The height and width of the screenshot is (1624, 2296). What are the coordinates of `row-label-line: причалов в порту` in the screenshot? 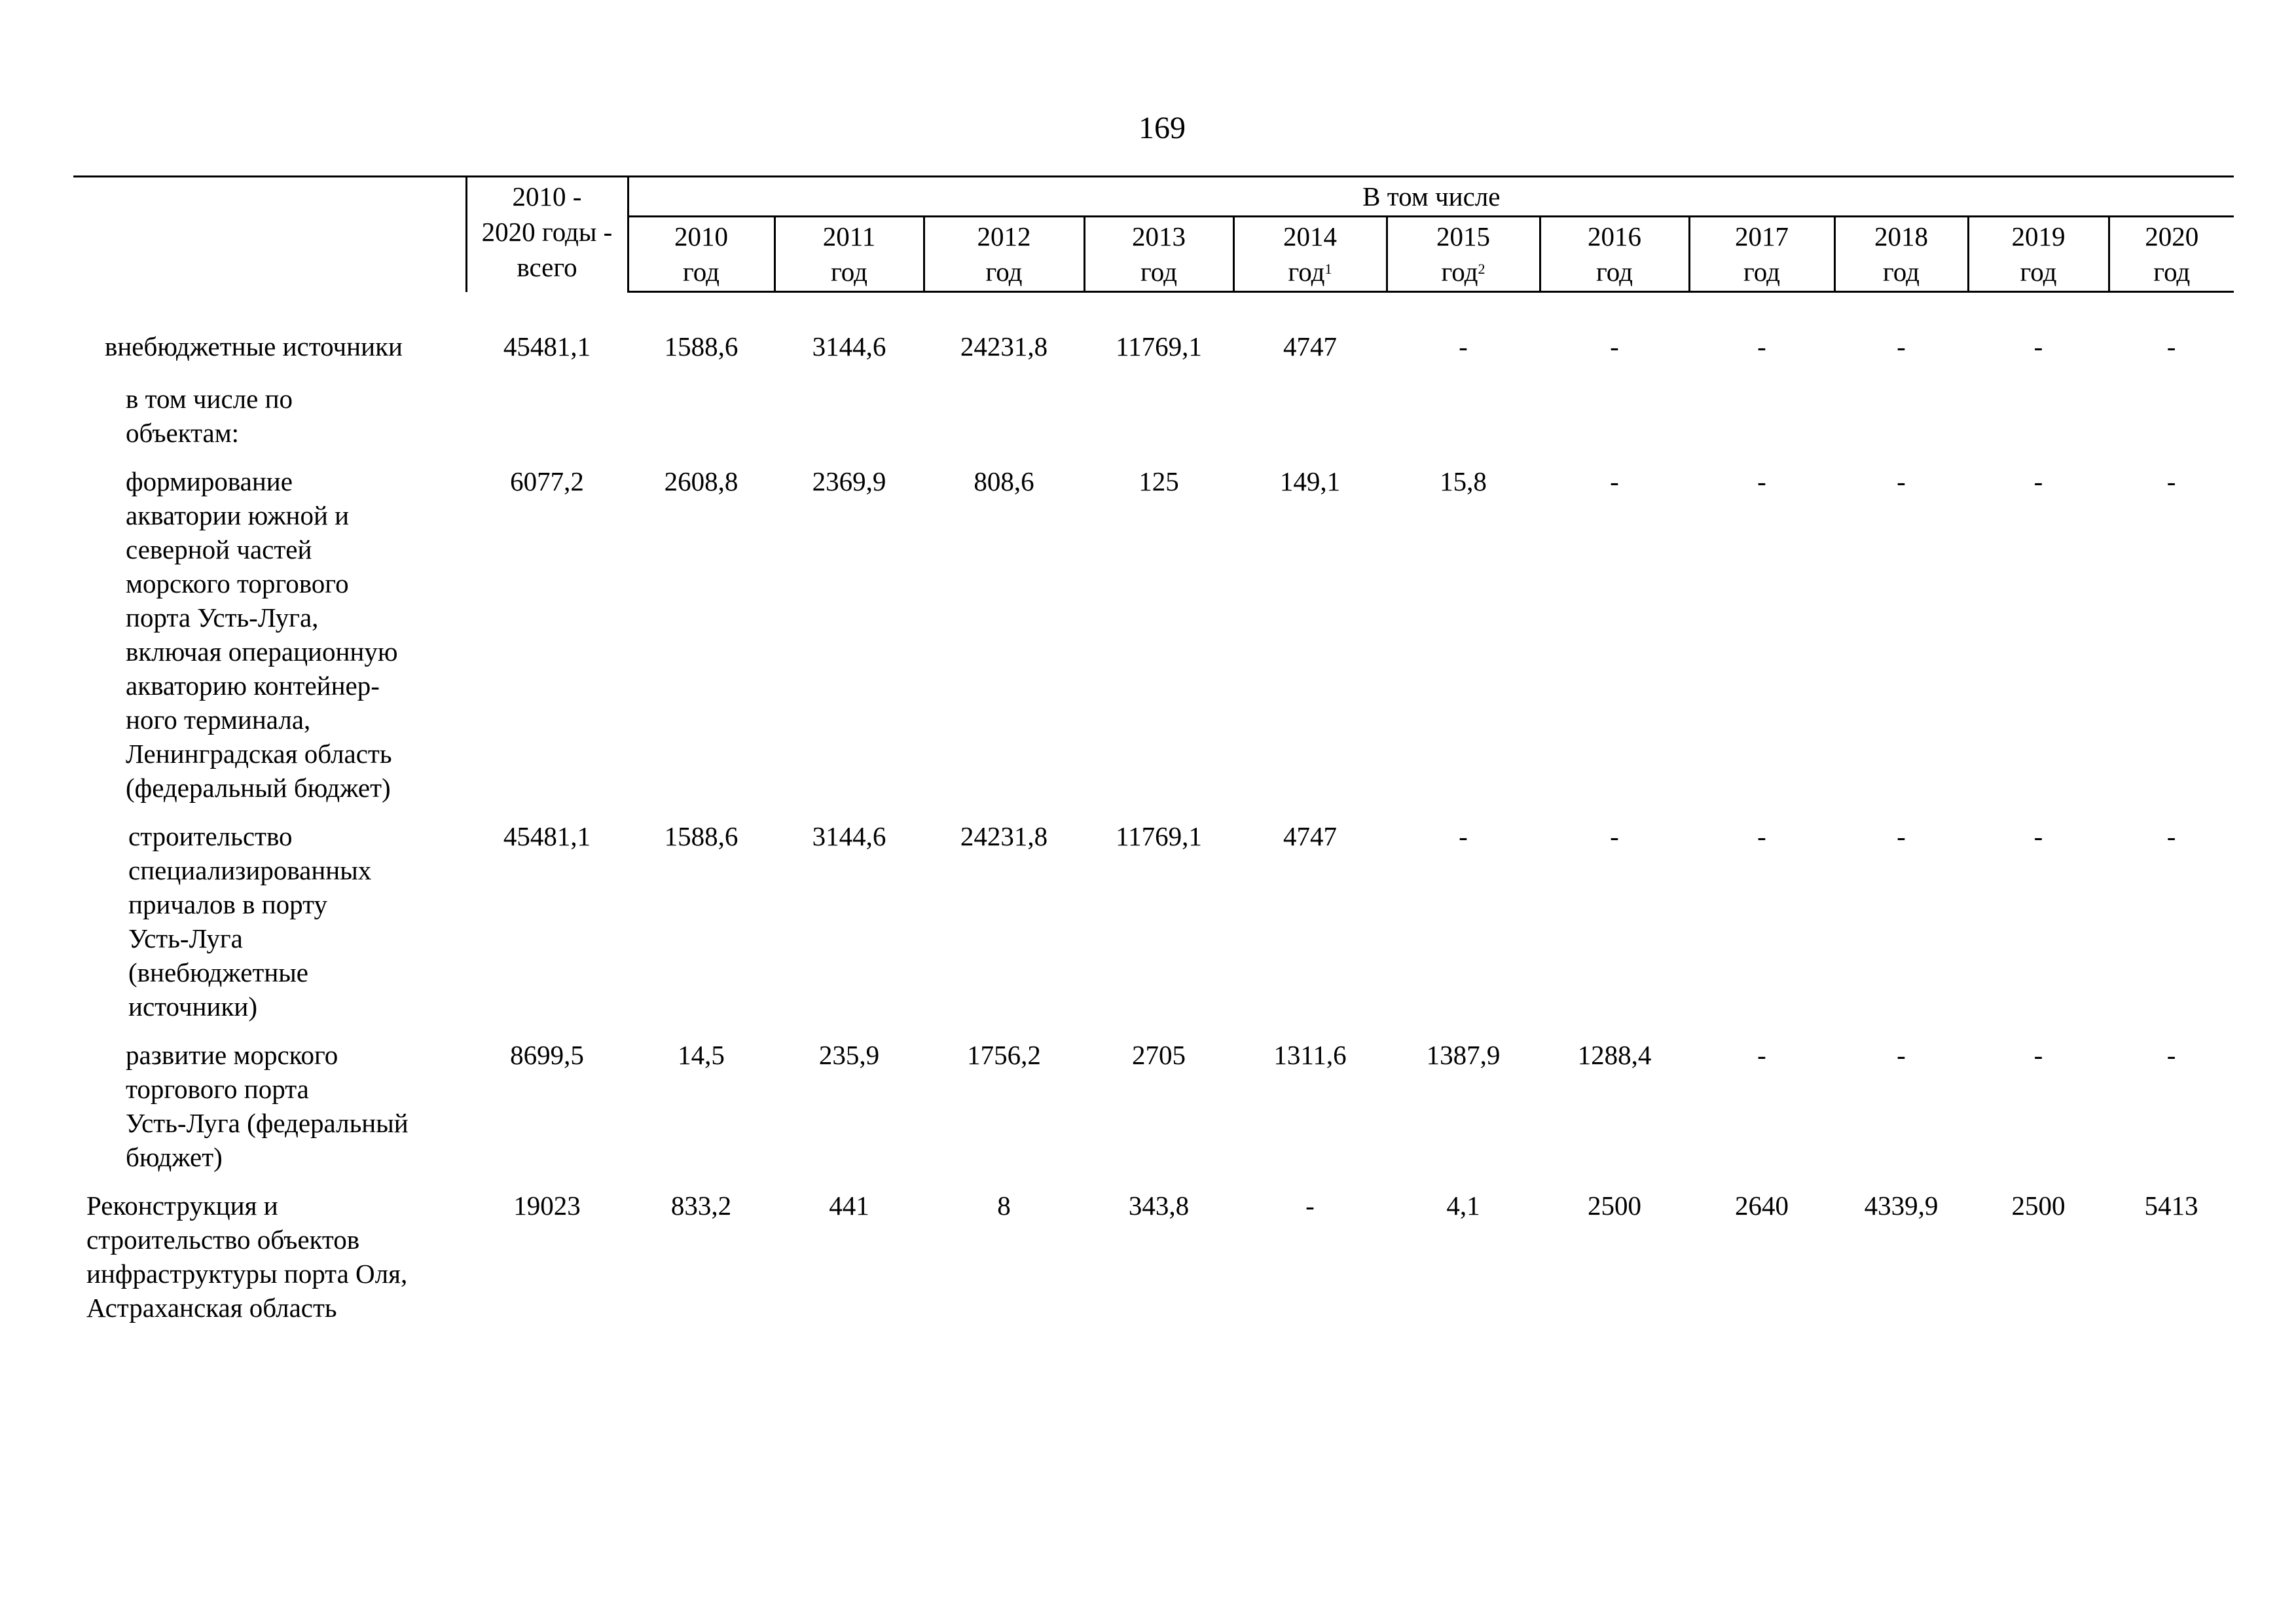 It's located at (228, 904).